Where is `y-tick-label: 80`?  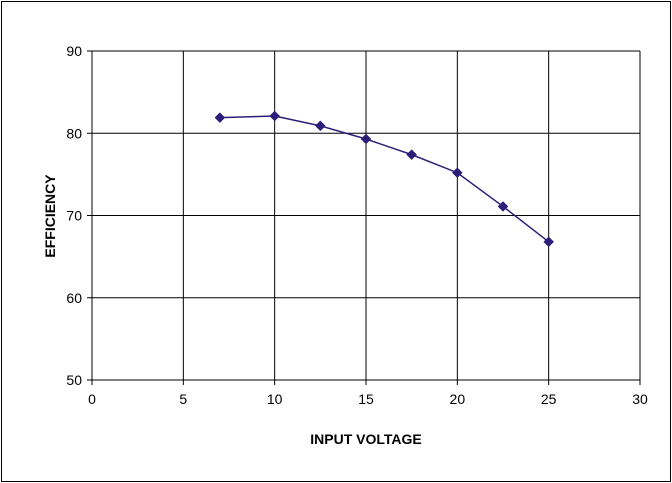
y-tick-label: 80 is located at coordinates (74, 133).